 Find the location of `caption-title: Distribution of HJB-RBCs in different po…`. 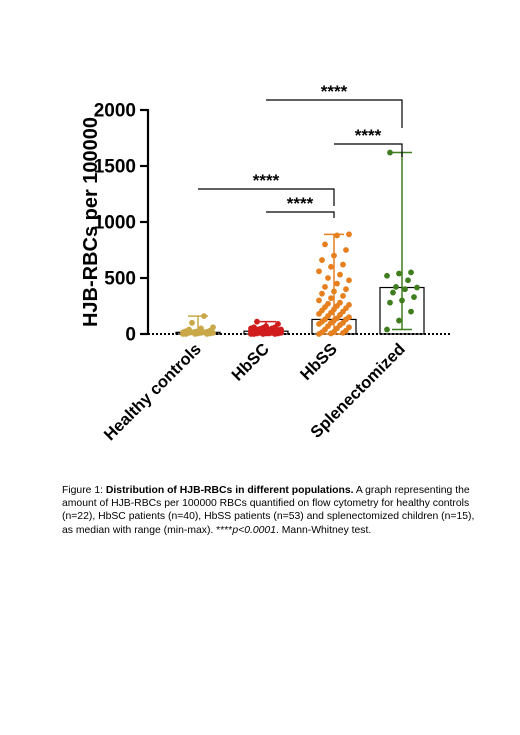

caption-title: Distribution of HJB-RBCs in different po… is located at coordinates (229, 490).